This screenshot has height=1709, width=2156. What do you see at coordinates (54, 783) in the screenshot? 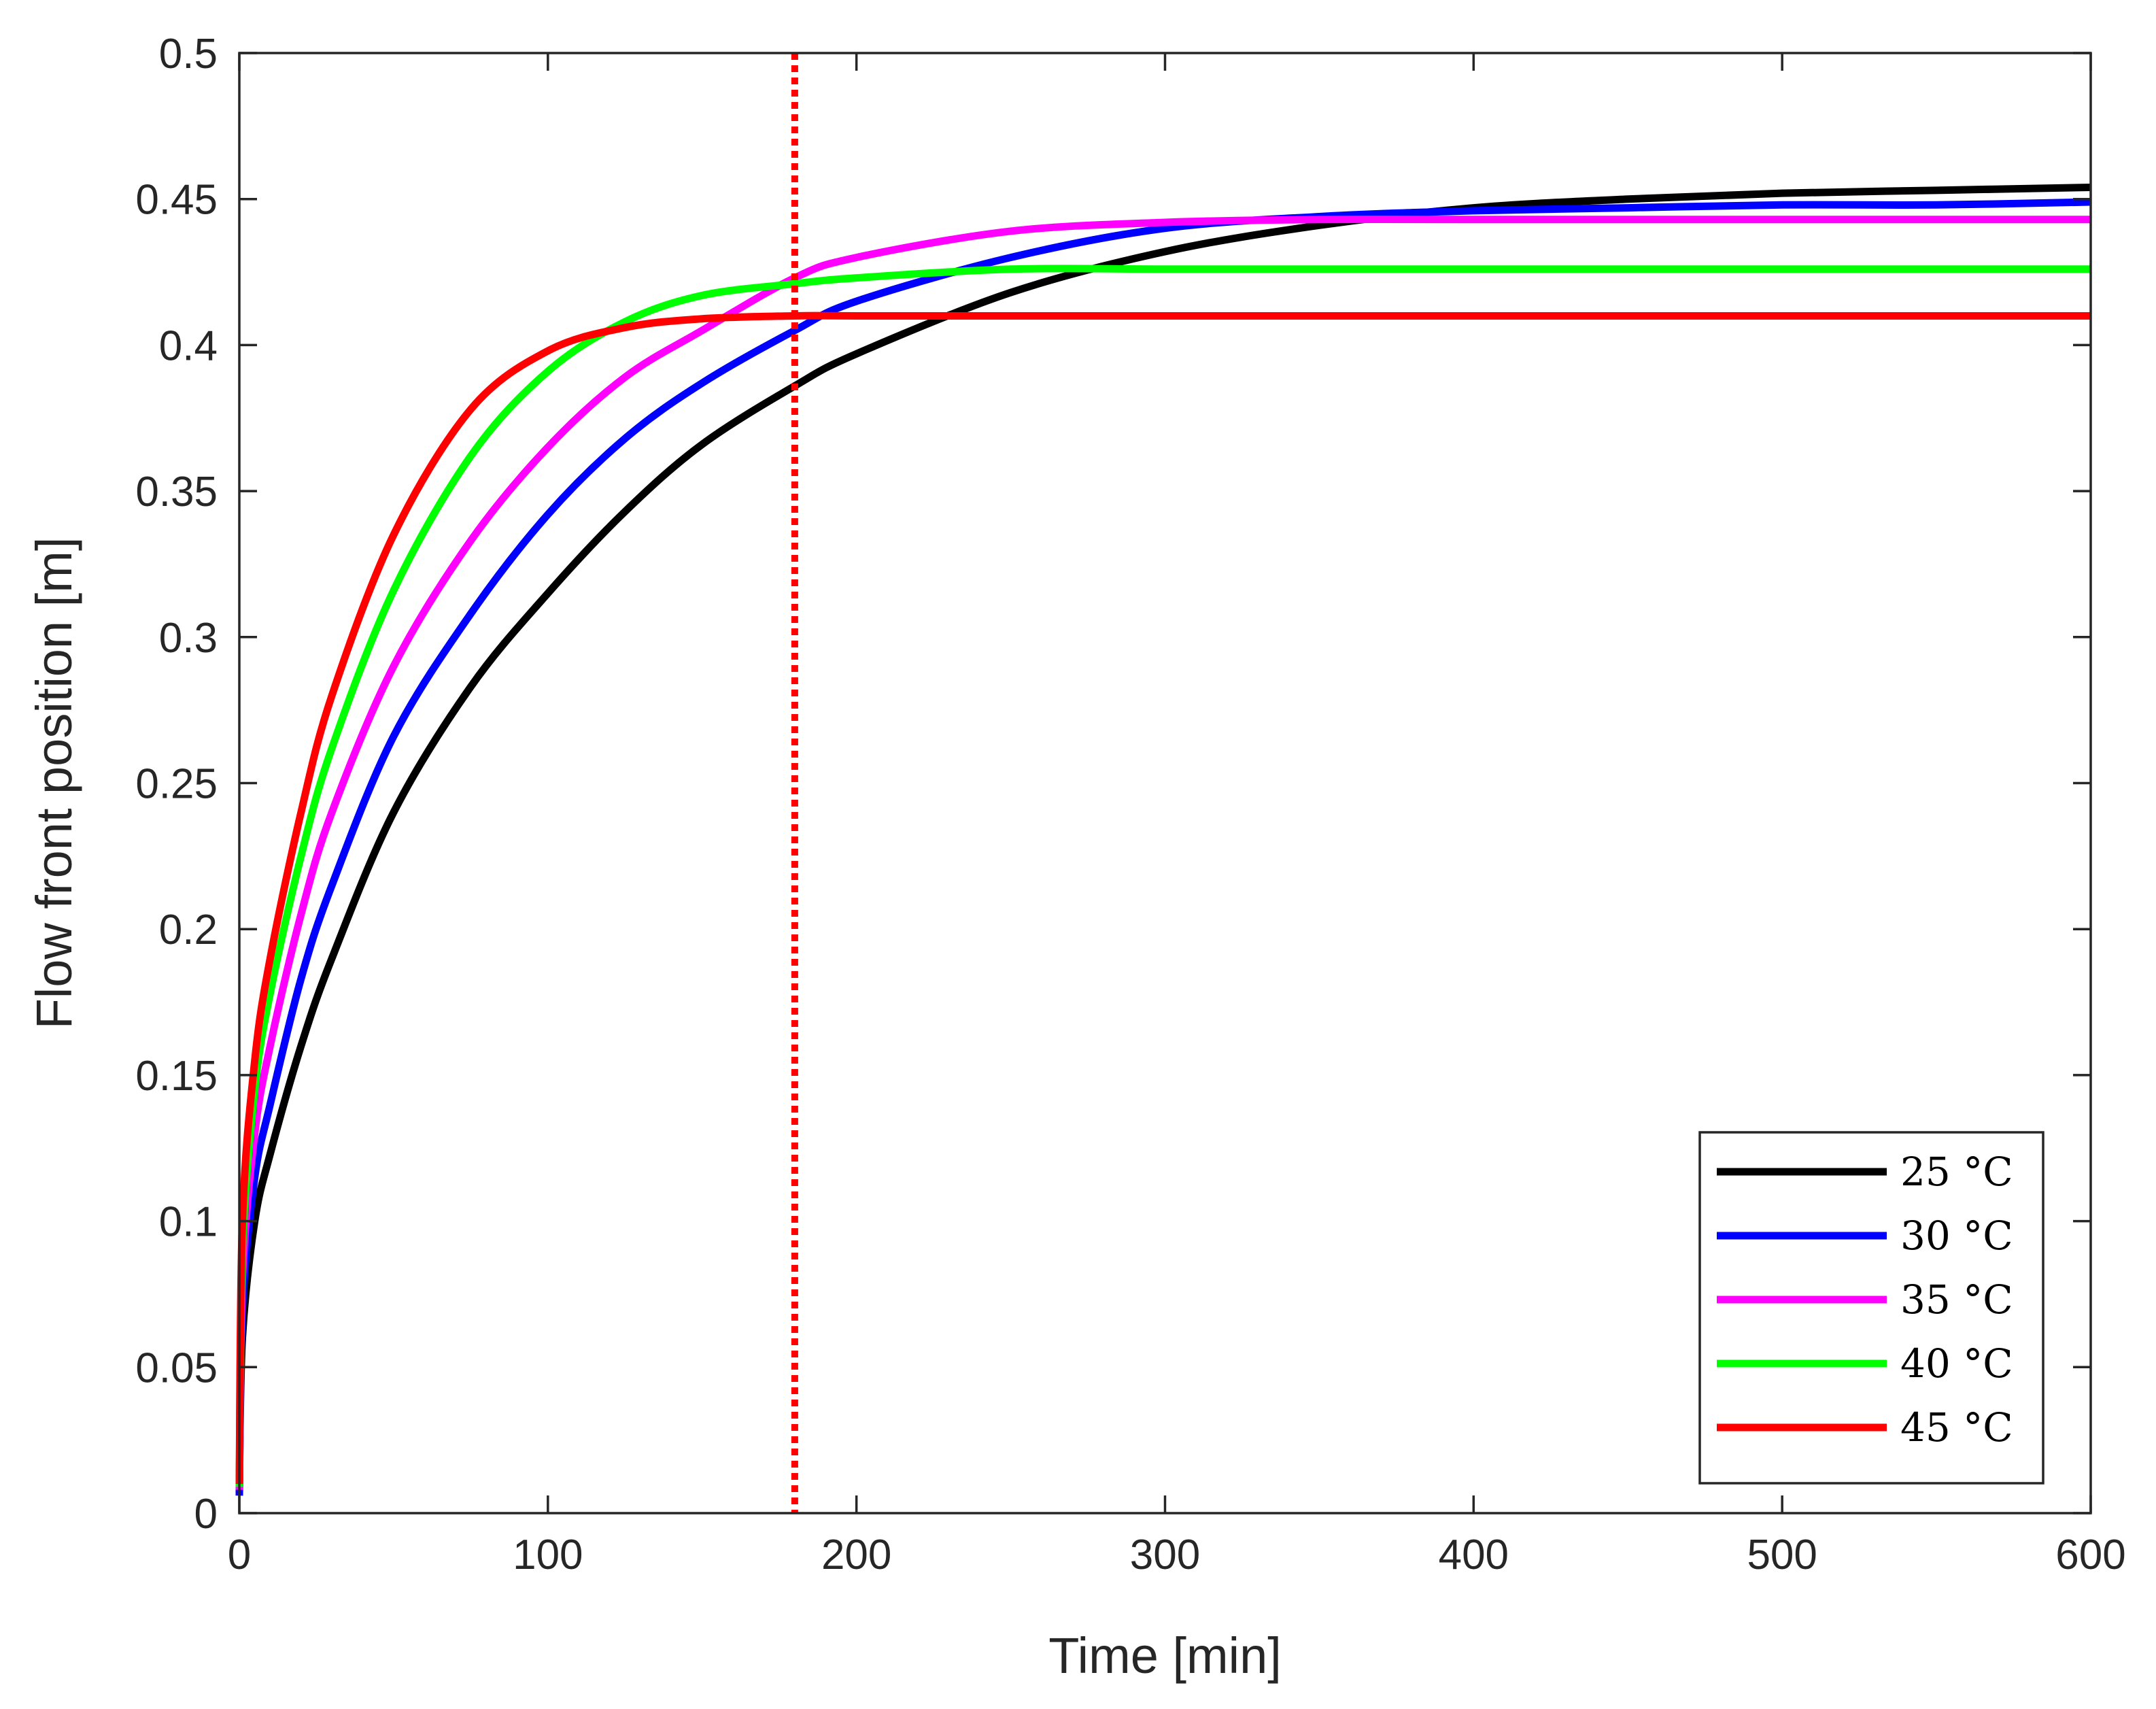
I see `y-axis-title: Flow front position [m]` at bounding box center [54, 783].